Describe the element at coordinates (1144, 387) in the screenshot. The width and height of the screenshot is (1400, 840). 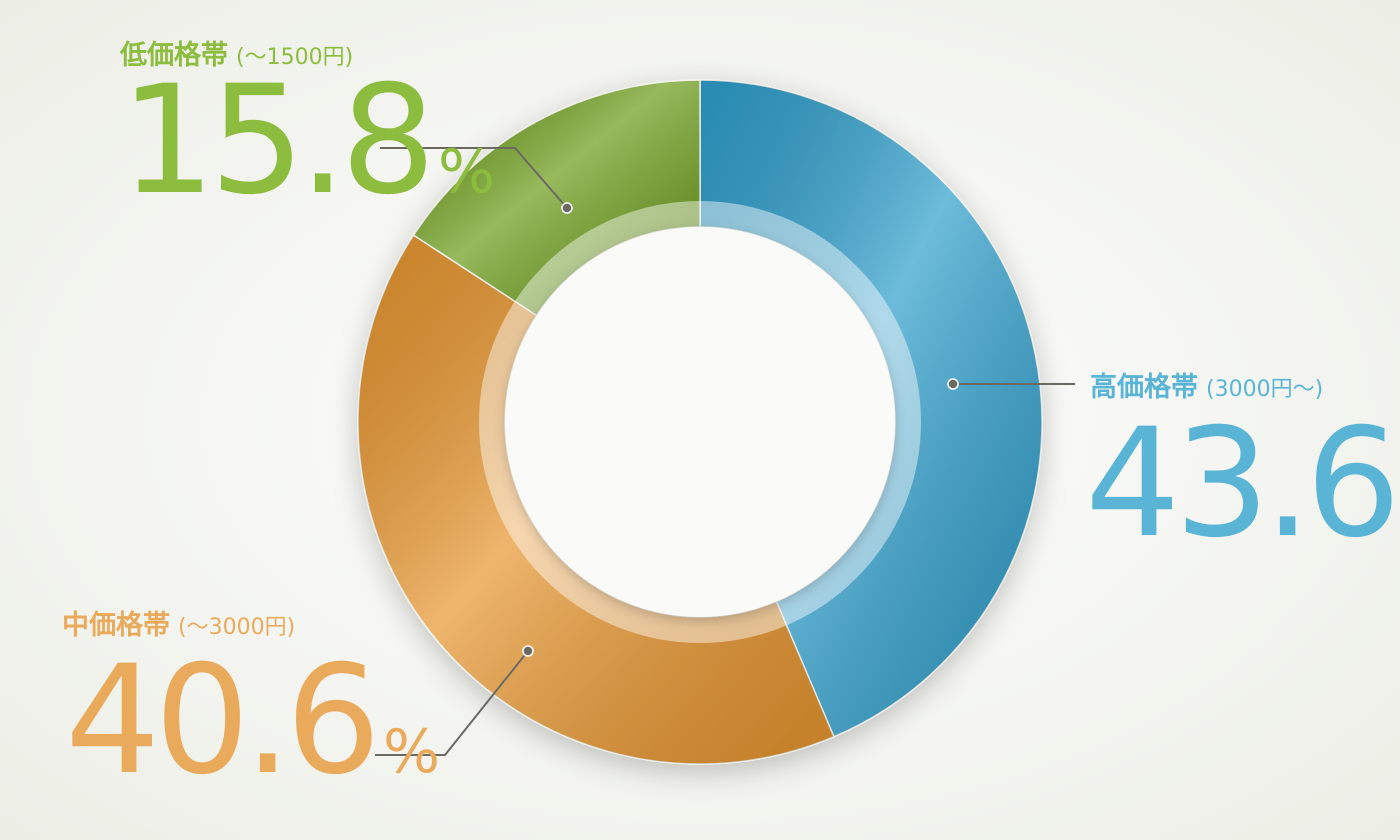
I see `category-name: 高価格帯` at that location.